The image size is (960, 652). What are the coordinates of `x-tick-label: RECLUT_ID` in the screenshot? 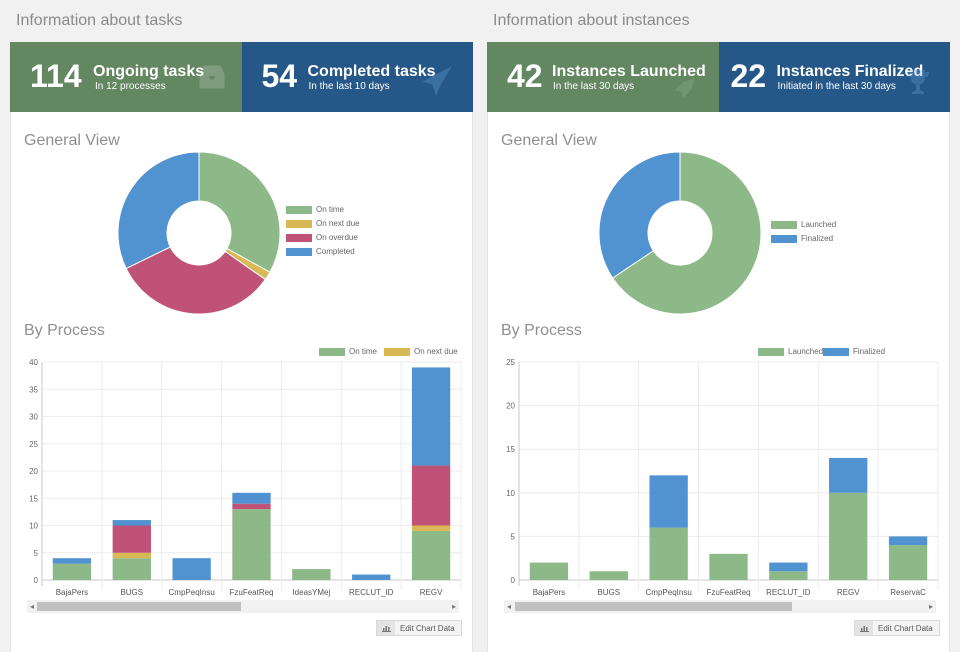 It's located at (371, 592).